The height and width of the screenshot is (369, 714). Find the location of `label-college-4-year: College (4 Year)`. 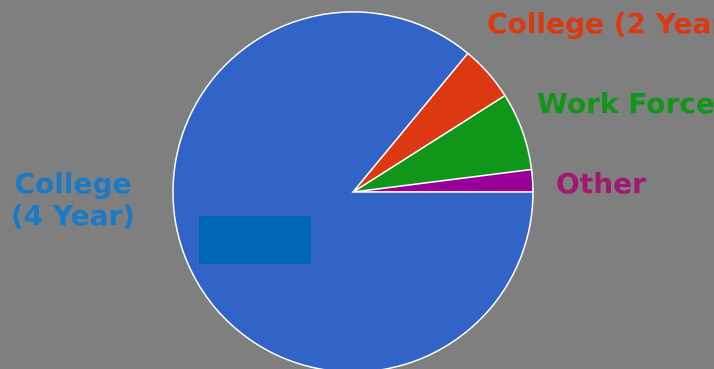

label-college-4-year: College (4 Year) is located at coordinates (73, 200).